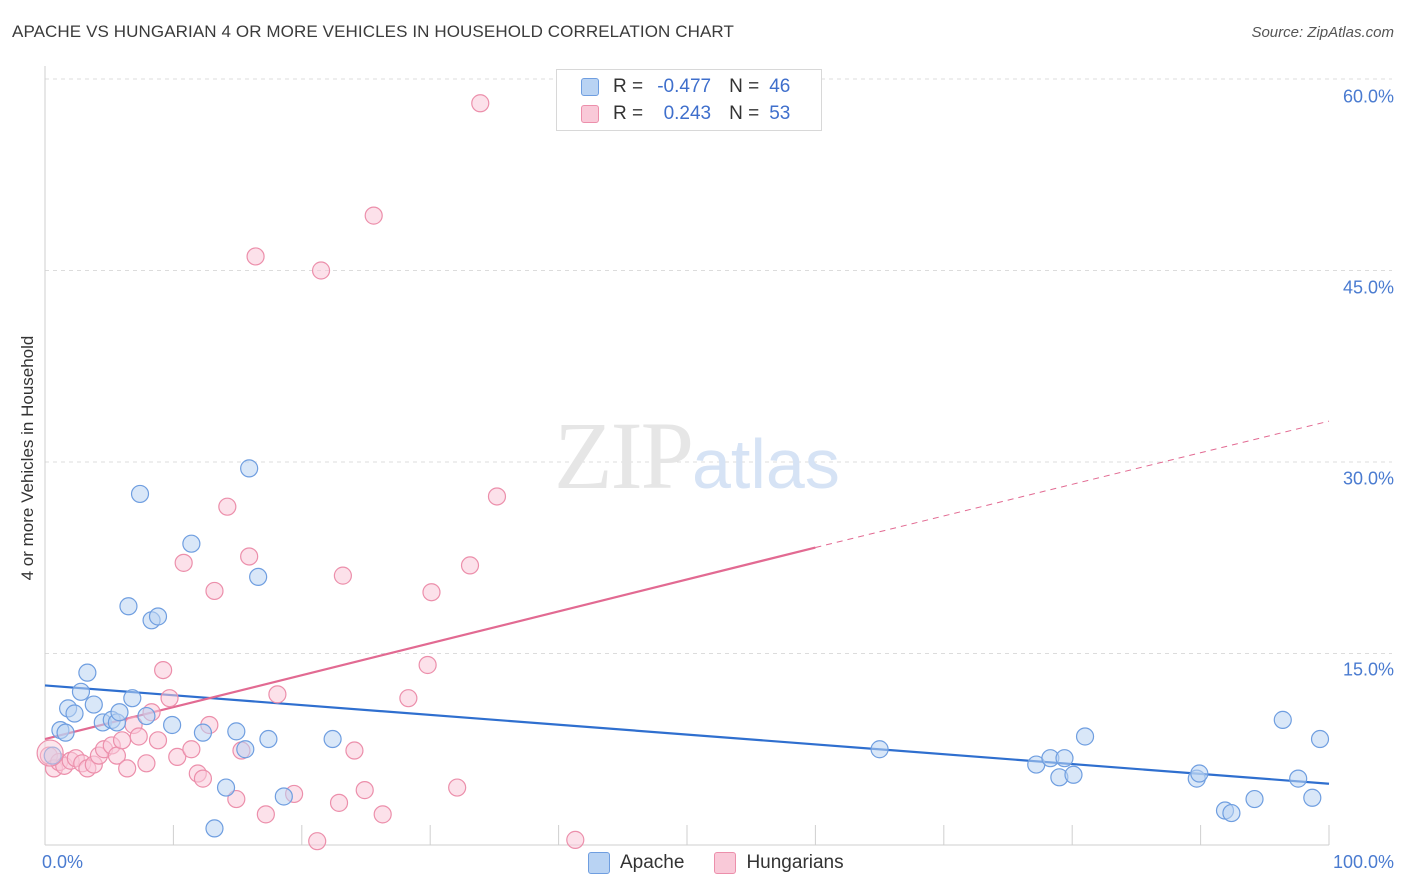 This screenshot has height=892, width=1406. I want to click on legend-item-hungarians: Hungarians, so click(779, 863).